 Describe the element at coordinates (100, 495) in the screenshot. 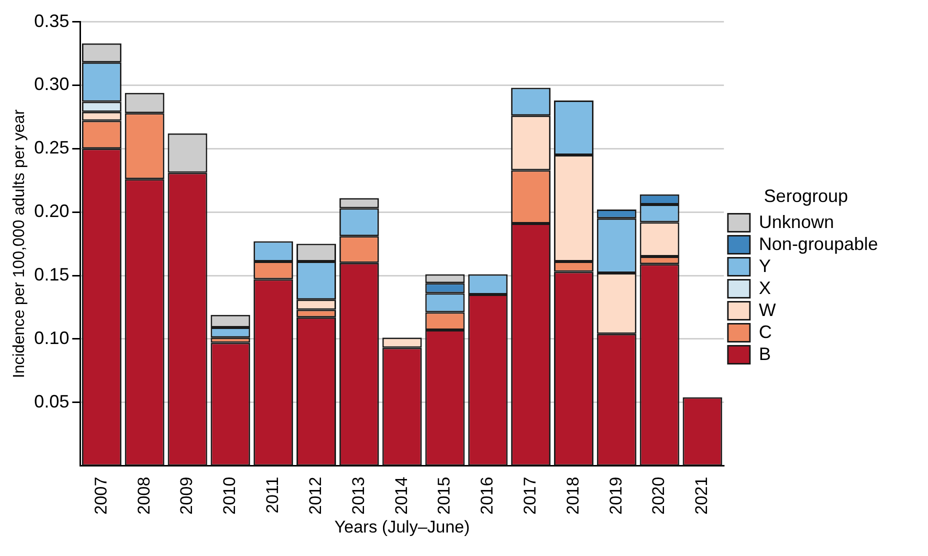

I see `x-tick-label: 2007` at that location.